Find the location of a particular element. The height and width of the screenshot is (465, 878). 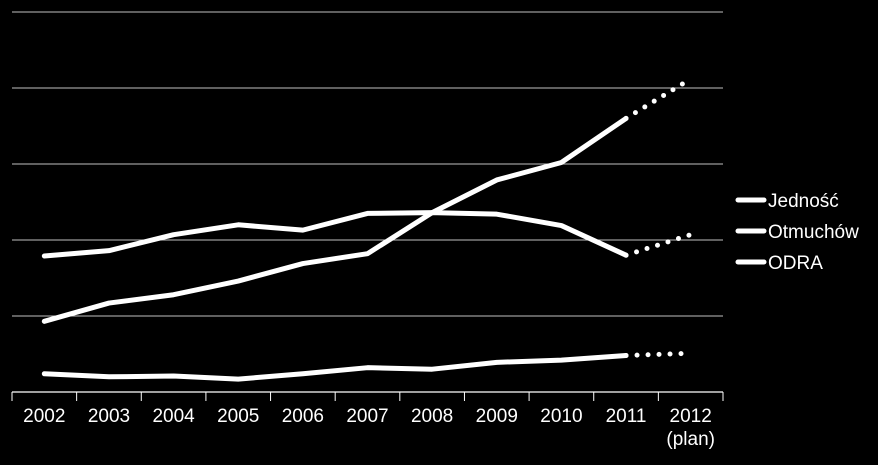

x-tick-sublabel-2012: (plan) is located at coordinates (690, 439).